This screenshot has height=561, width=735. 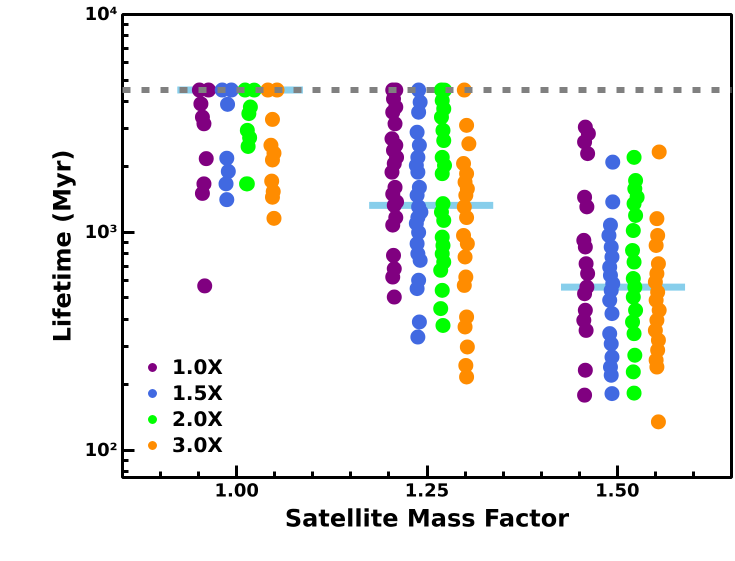 I want to click on x-tick-label: 1.25, so click(x=427, y=491).